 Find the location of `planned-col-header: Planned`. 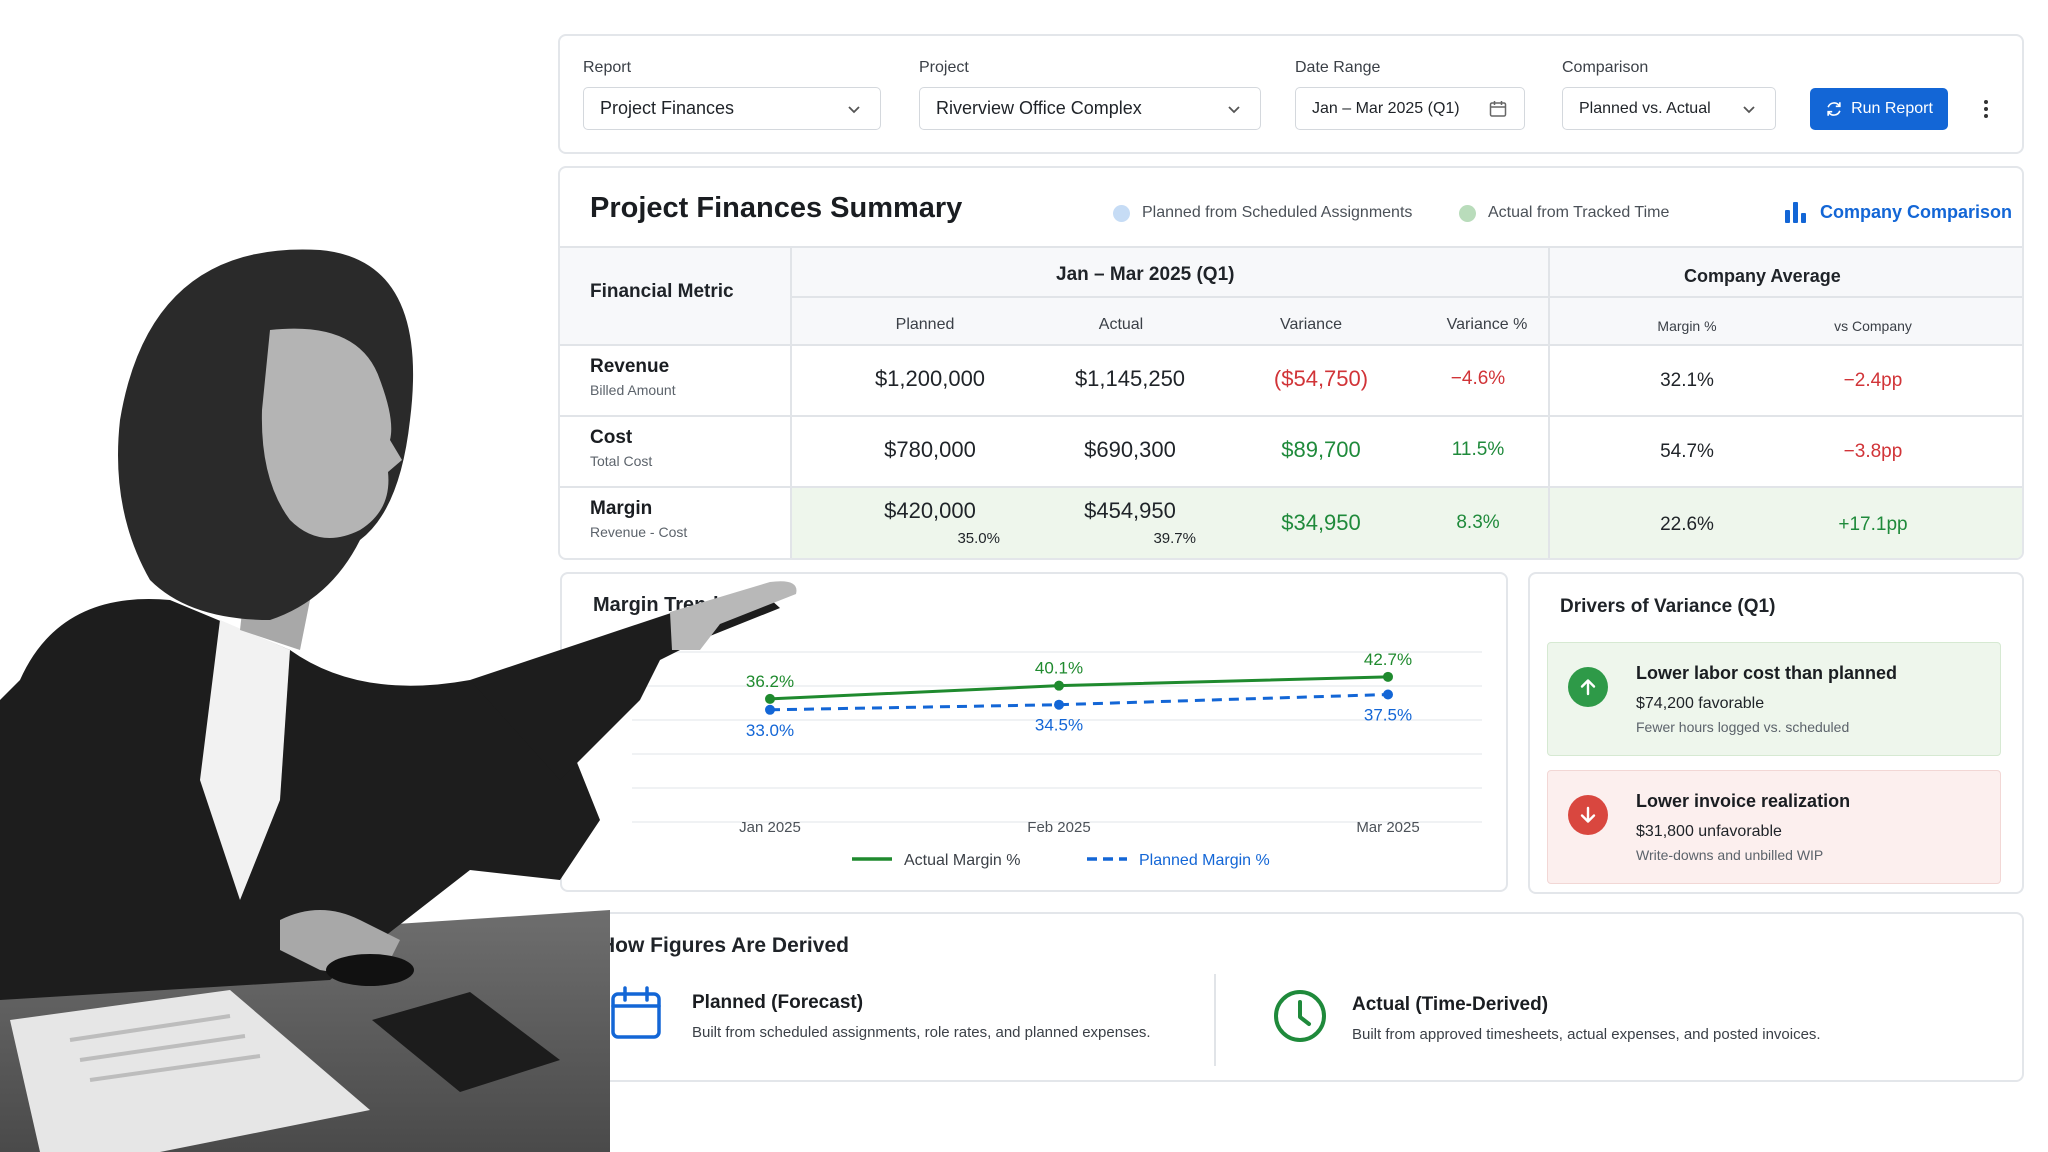

planned-col-header: Planned is located at coordinates (925, 324).